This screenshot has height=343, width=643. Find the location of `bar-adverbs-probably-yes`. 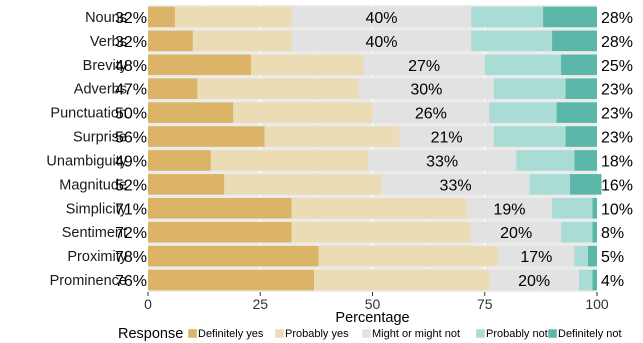

bar-adverbs-probably-yes is located at coordinates (278, 88).